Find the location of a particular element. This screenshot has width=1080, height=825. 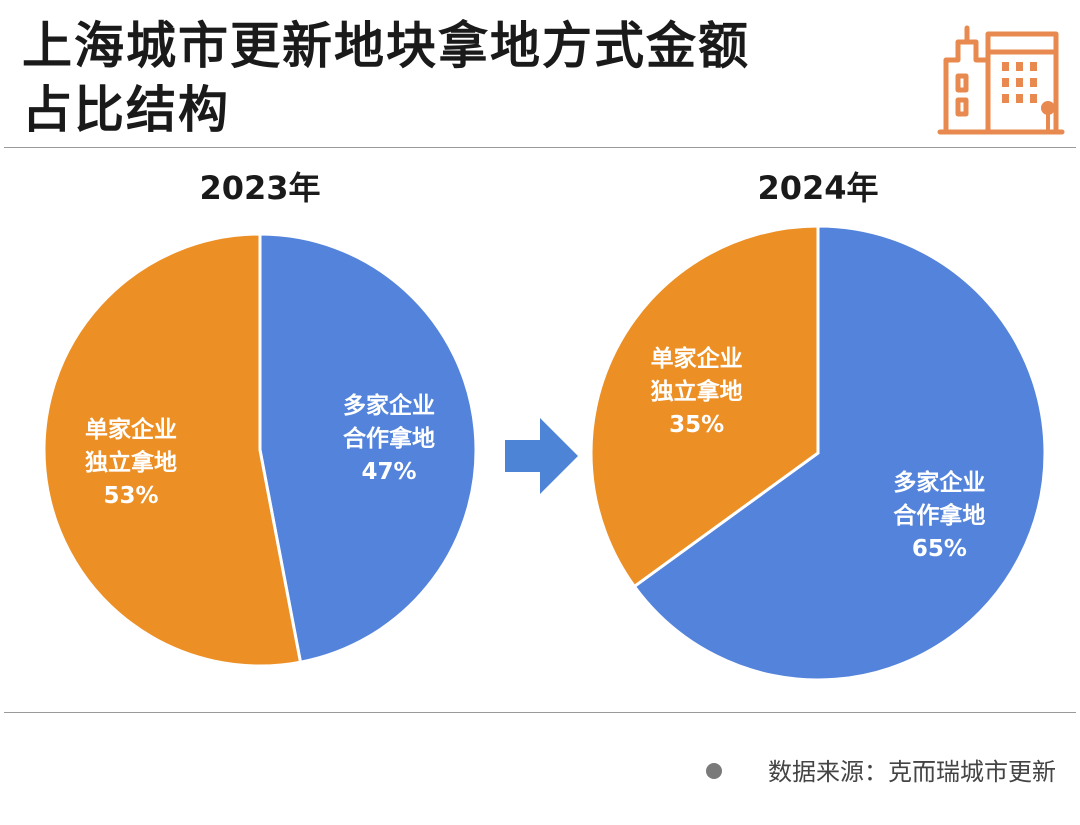

chart-title-2024: 2024年 is located at coordinates (817, 188).